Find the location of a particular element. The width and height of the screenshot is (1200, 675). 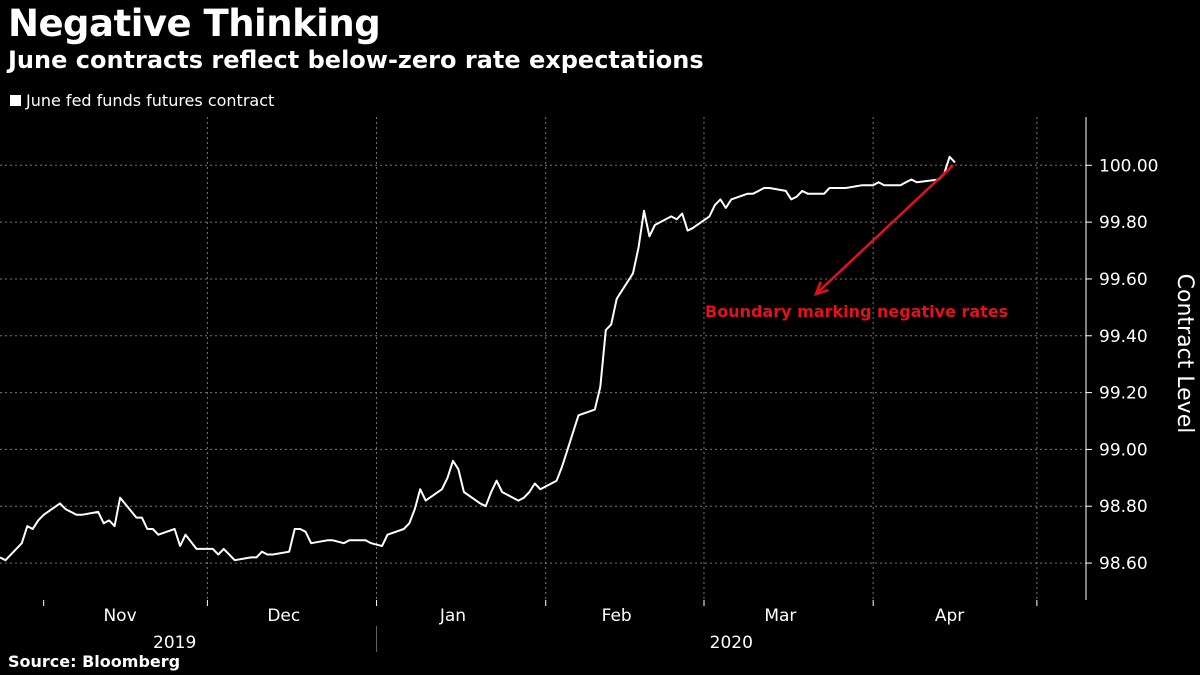

y-tick-label: 98.60 is located at coordinates (1123, 564).